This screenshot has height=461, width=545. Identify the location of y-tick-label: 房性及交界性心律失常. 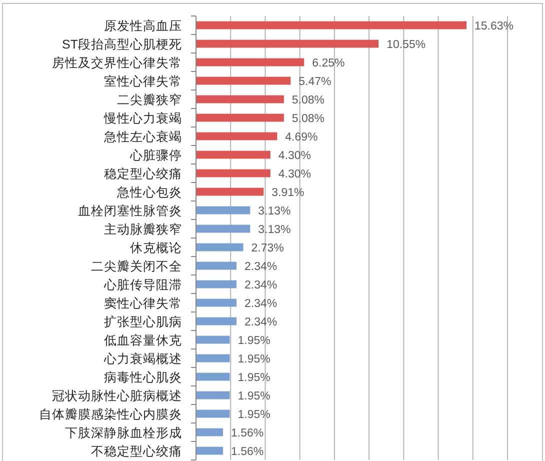
(117, 62).